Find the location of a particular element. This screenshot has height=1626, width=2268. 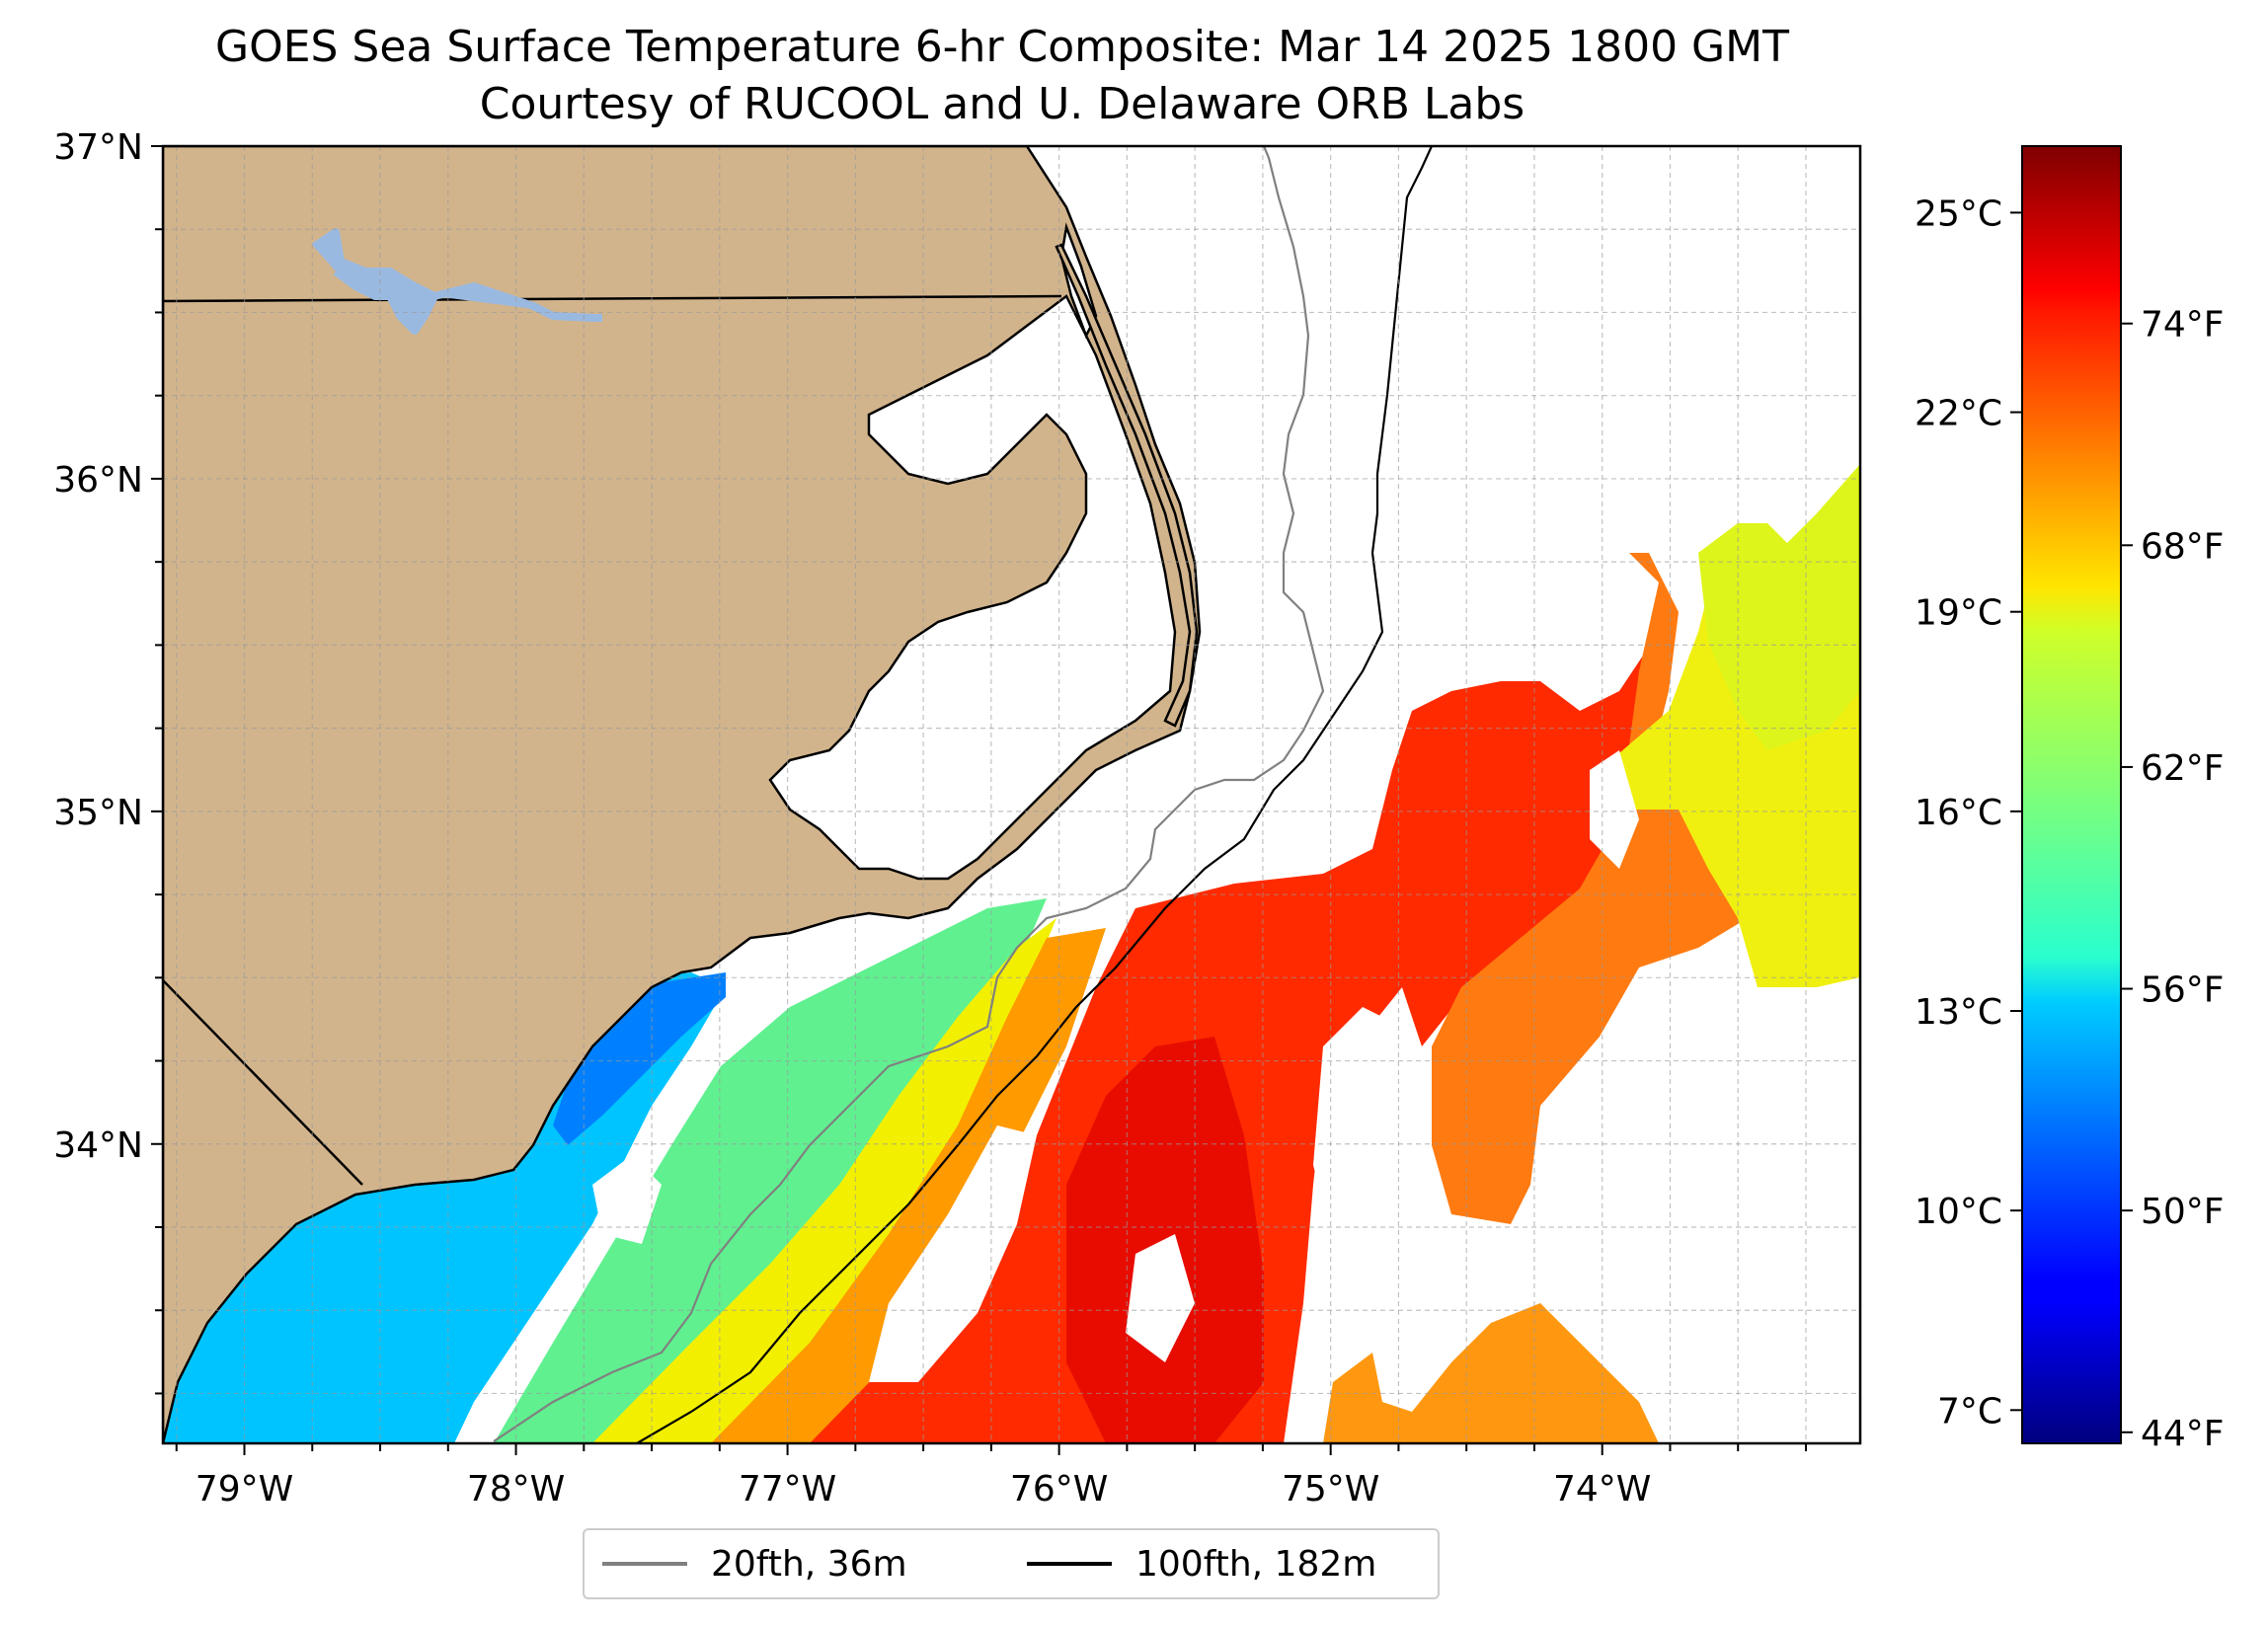

lon-tick-label: 75°W is located at coordinates (1330, 1489).